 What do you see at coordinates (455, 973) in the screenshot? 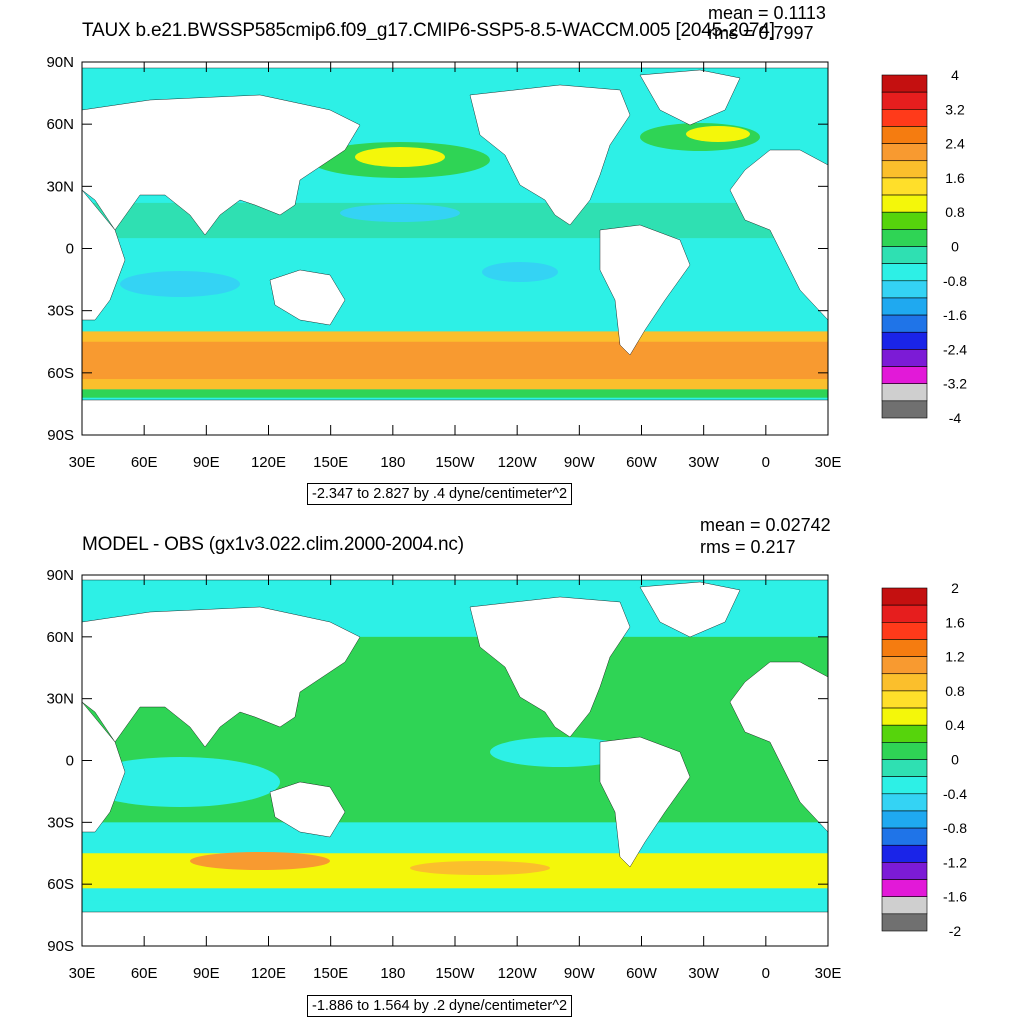
I see `lon-tick-label: 150W` at bounding box center [455, 973].